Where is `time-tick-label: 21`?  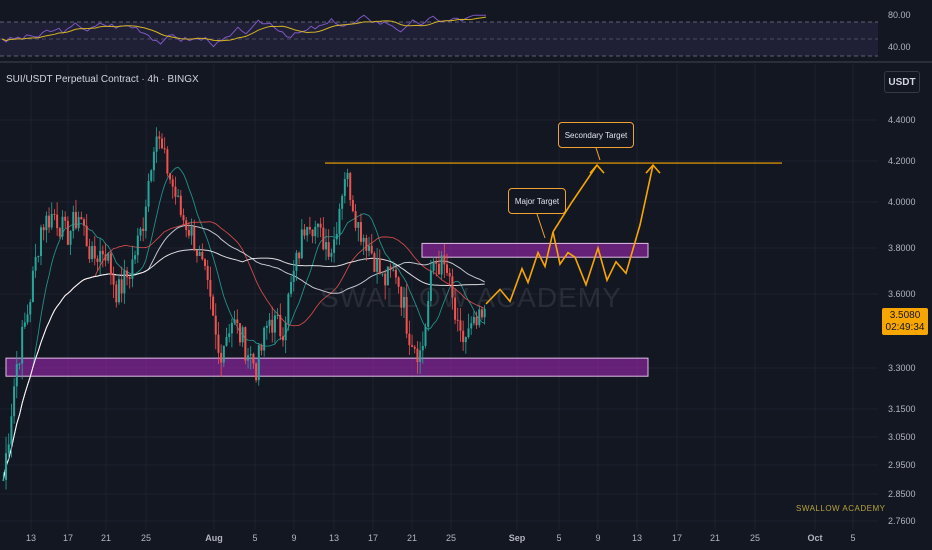 time-tick-label: 21 is located at coordinates (106, 538).